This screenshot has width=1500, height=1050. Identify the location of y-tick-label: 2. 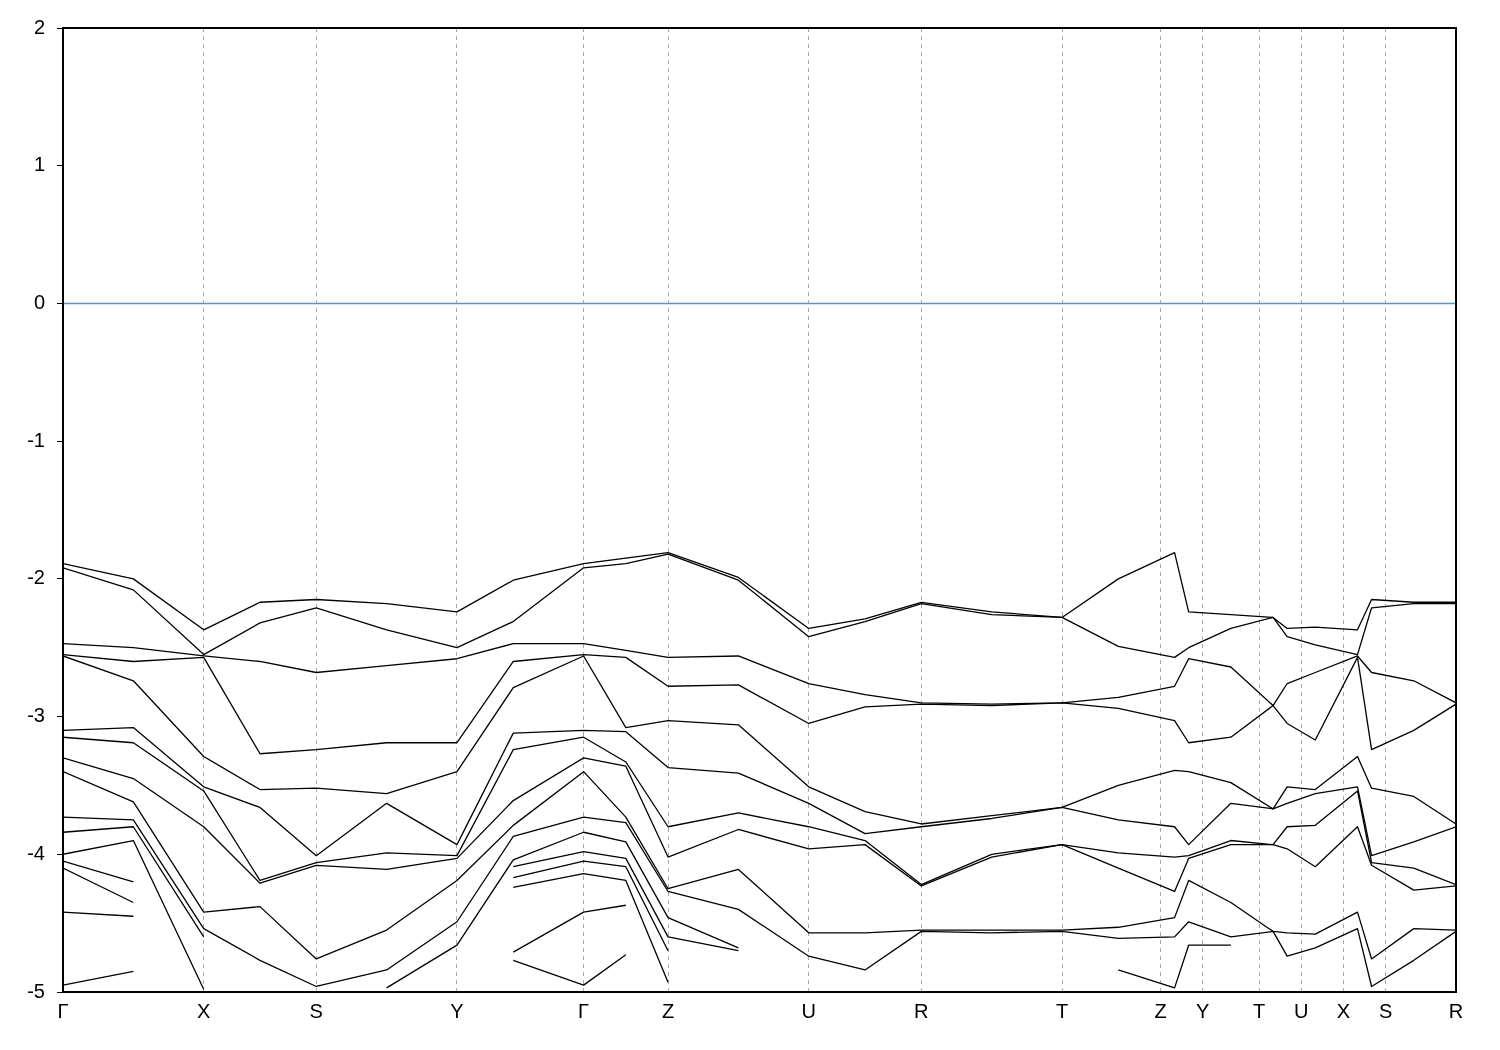
(39, 26).